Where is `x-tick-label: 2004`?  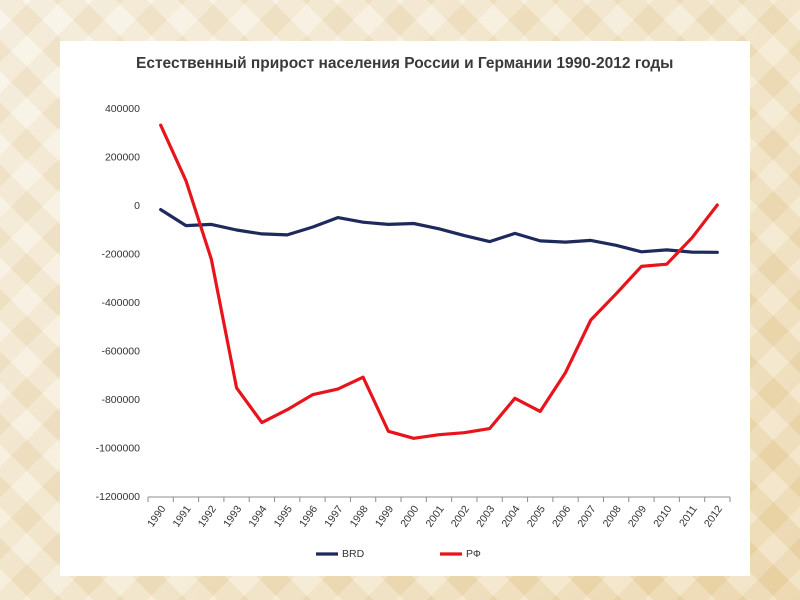
x-tick-label: 2004 is located at coordinates (510, 516).